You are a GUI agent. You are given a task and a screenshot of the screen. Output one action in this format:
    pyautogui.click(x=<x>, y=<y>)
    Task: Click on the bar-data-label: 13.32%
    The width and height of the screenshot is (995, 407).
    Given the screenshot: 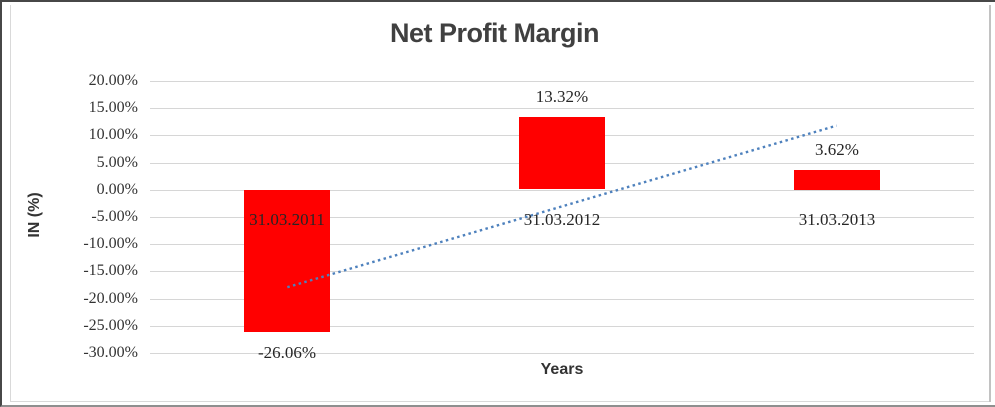 What is the action you would take?
    pyautogui.click(x=562, y=96)
    